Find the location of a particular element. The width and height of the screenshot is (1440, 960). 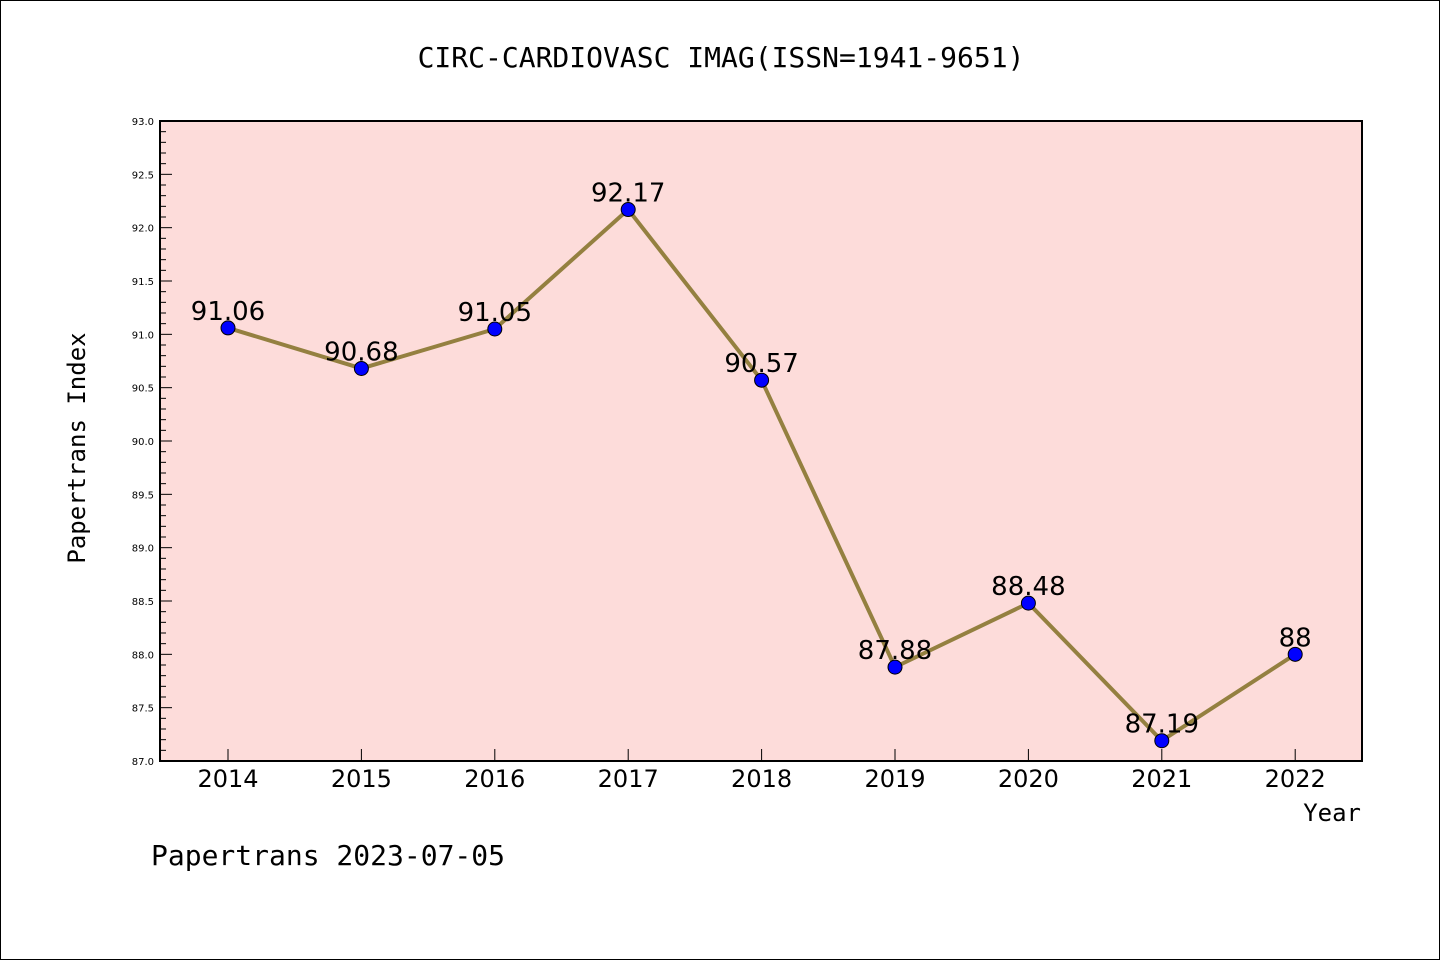

chart-title: CIRC-CARDIOVASC IMAG(ISSN=1941-9651) is located at coordinates (721, 57).